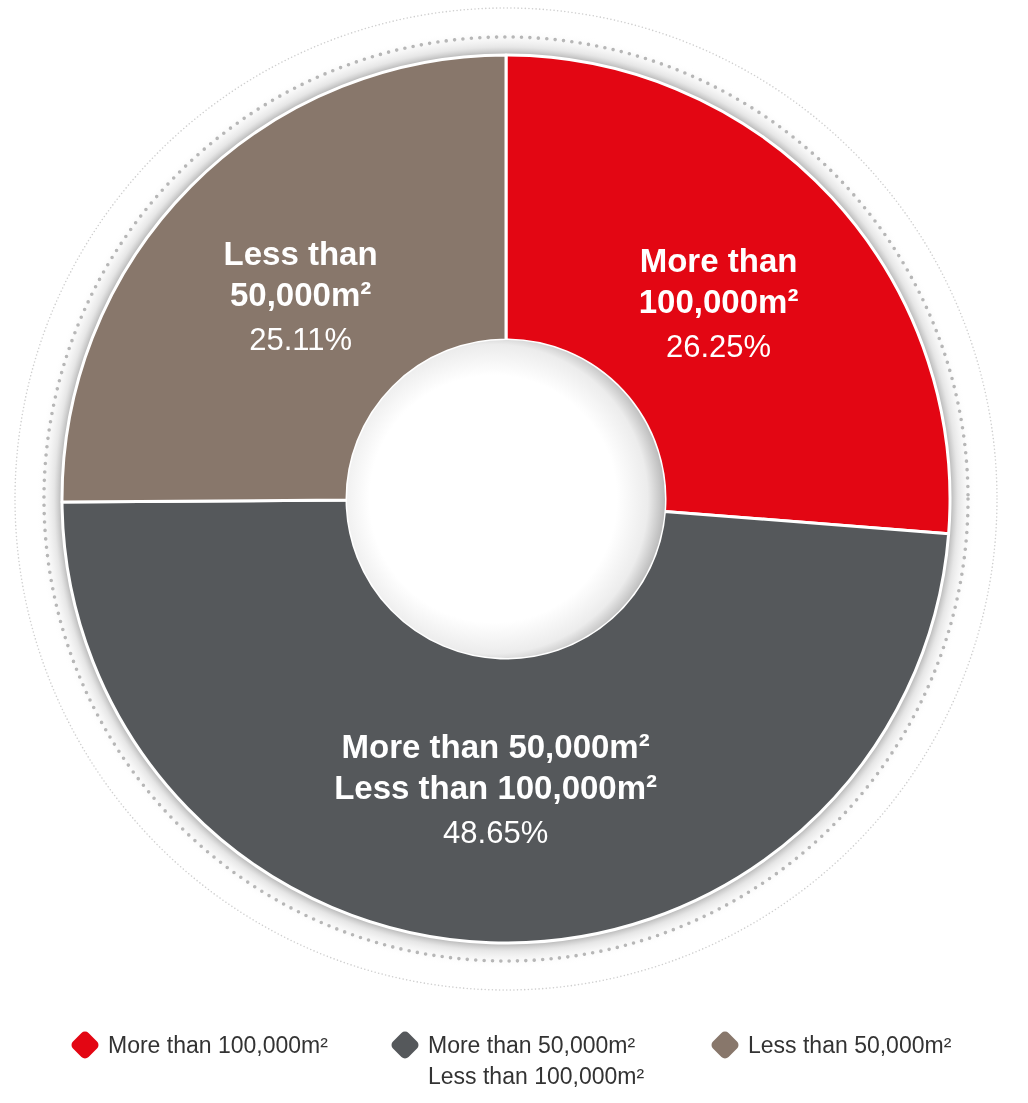 The width and height of the screenshot is (1028, 1103). Describe the element at coordinates (496, 767) in the screenshot. I see `slice-label: More than 50,000m² Less than 100,000m²` at that location.